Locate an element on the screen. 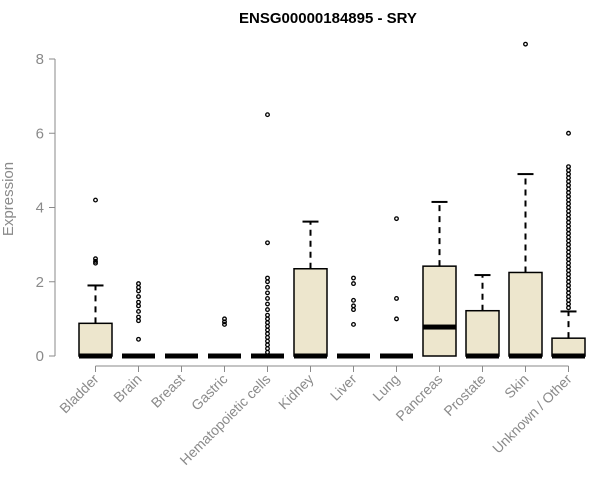 This screenshot has height=500, width=600. x-tick-label: Unknown / Other is located at coordinates (532, 414).